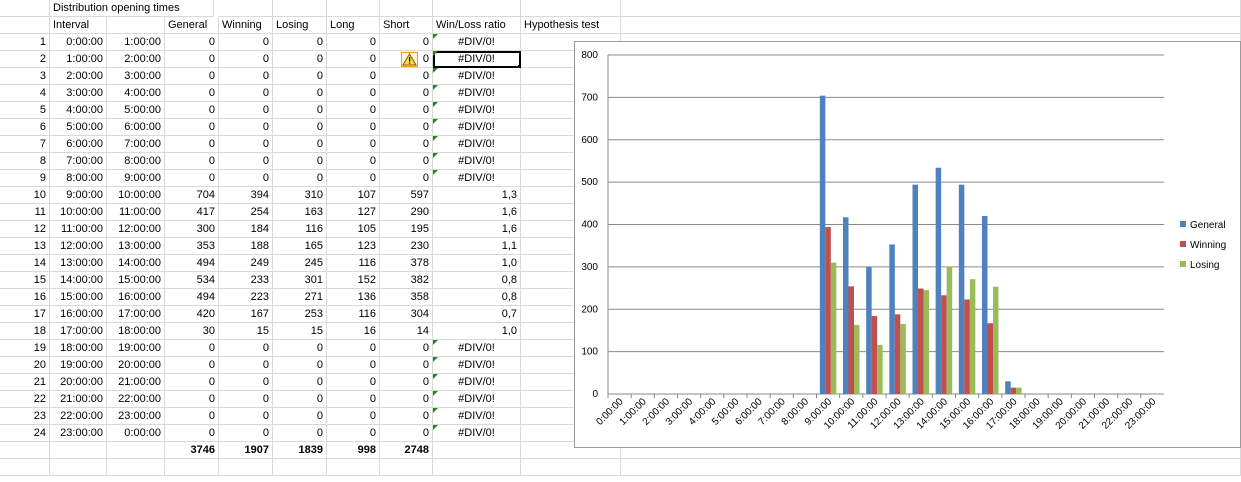 This screenshot has width=1241, height=482. Describe the element at coordinates (25, 59) in the screenshot. I see `row-number: 2` at that location.